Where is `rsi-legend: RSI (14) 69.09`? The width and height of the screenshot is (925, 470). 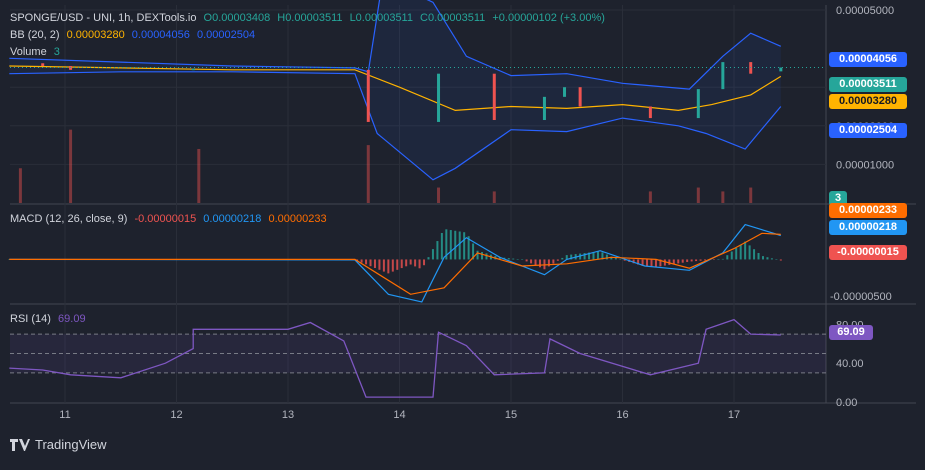 rsi-legend: RSI (14) 69.09 is located at coordinates (50, 319).